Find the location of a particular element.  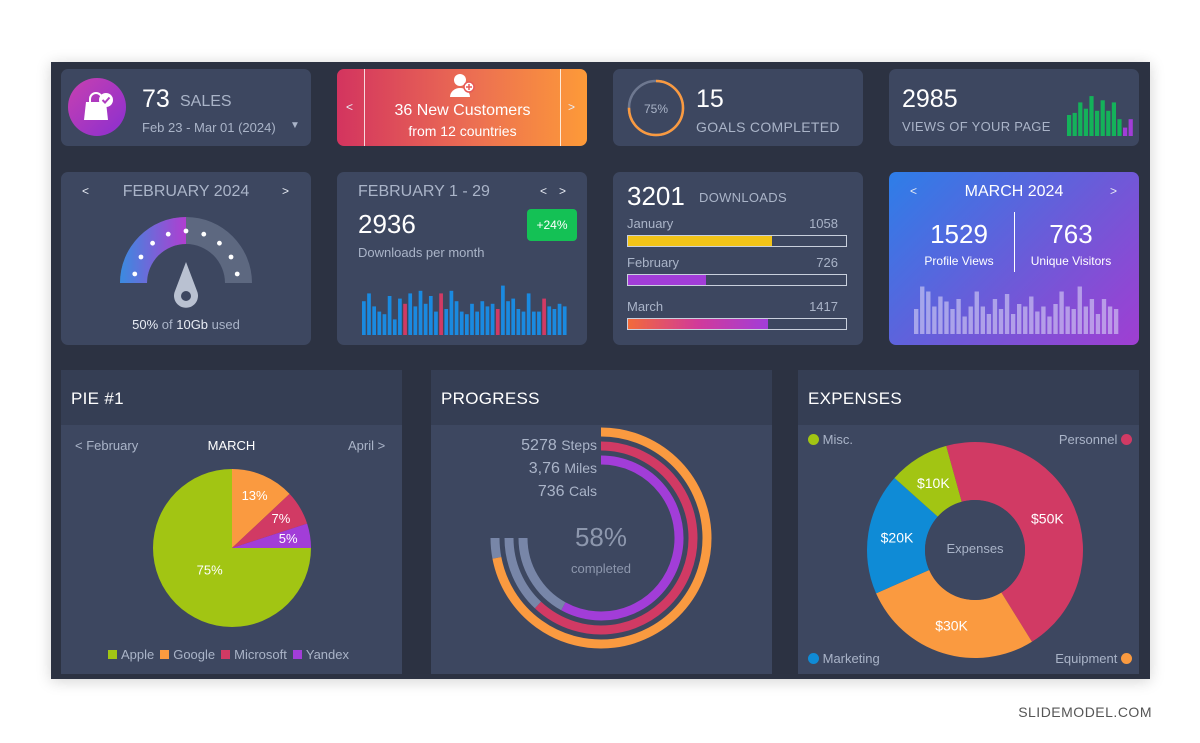

personnel-dot is located at coordinates (1126, 439).